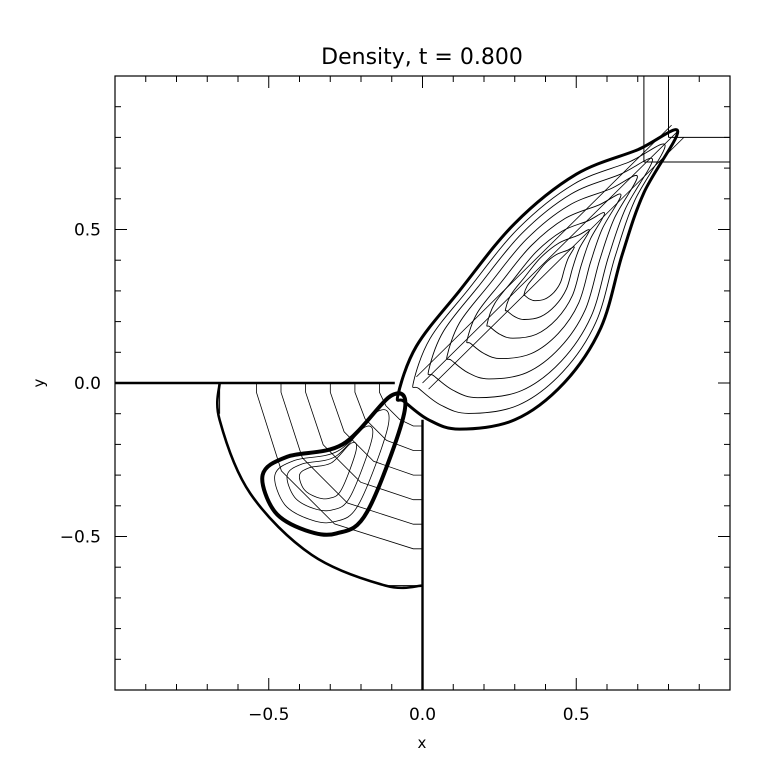  I want to click on shock-front, so click(537, 279).